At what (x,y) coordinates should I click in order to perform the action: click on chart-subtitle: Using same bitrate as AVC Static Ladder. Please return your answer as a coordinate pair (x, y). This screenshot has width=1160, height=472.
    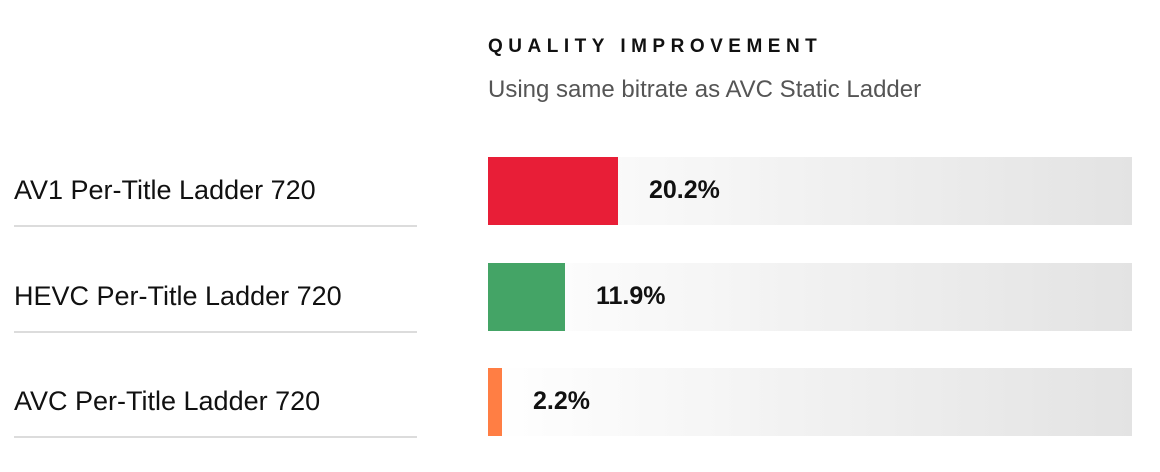
    Looking at the image, I should click on (705, 89).